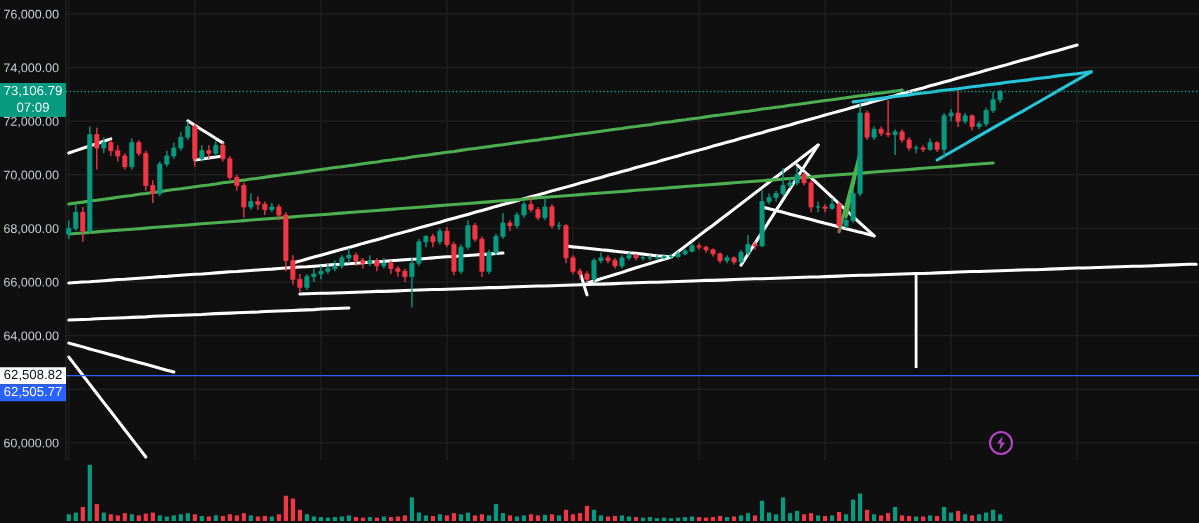  What do you see at coordinates (31, 283) in the screenshot?
I see `y-tick-label: 66,000.00` at bounding box center [31, 283].